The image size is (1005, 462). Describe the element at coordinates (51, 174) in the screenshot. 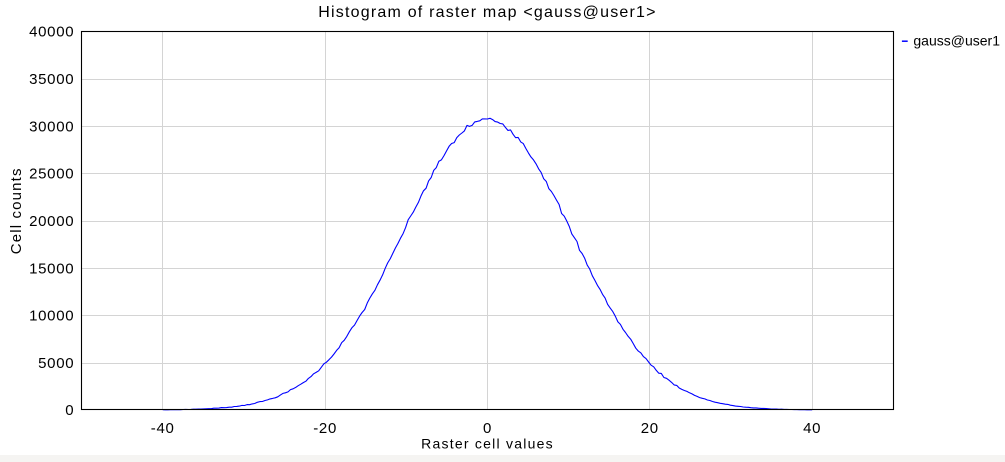

I see `svg-text: 25000` at that location.